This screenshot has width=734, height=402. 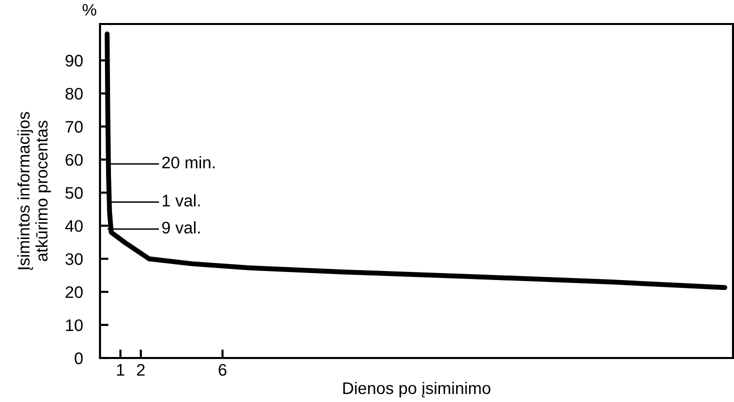 What do you see at coordinates (74, 126) in the screenshot?
I see `y-tick-label: 70` at bounding box center [74, 126].